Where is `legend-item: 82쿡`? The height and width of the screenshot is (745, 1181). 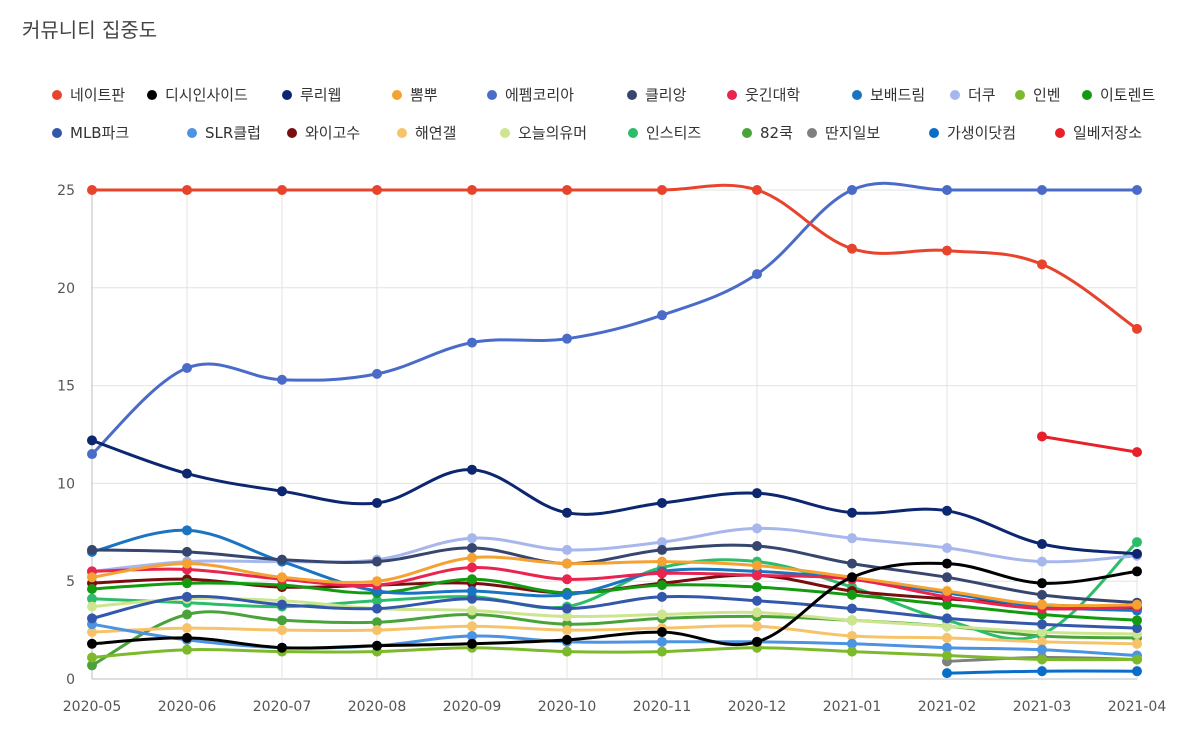 legend-item: 82쿡 is located at coordinates (767, 132).